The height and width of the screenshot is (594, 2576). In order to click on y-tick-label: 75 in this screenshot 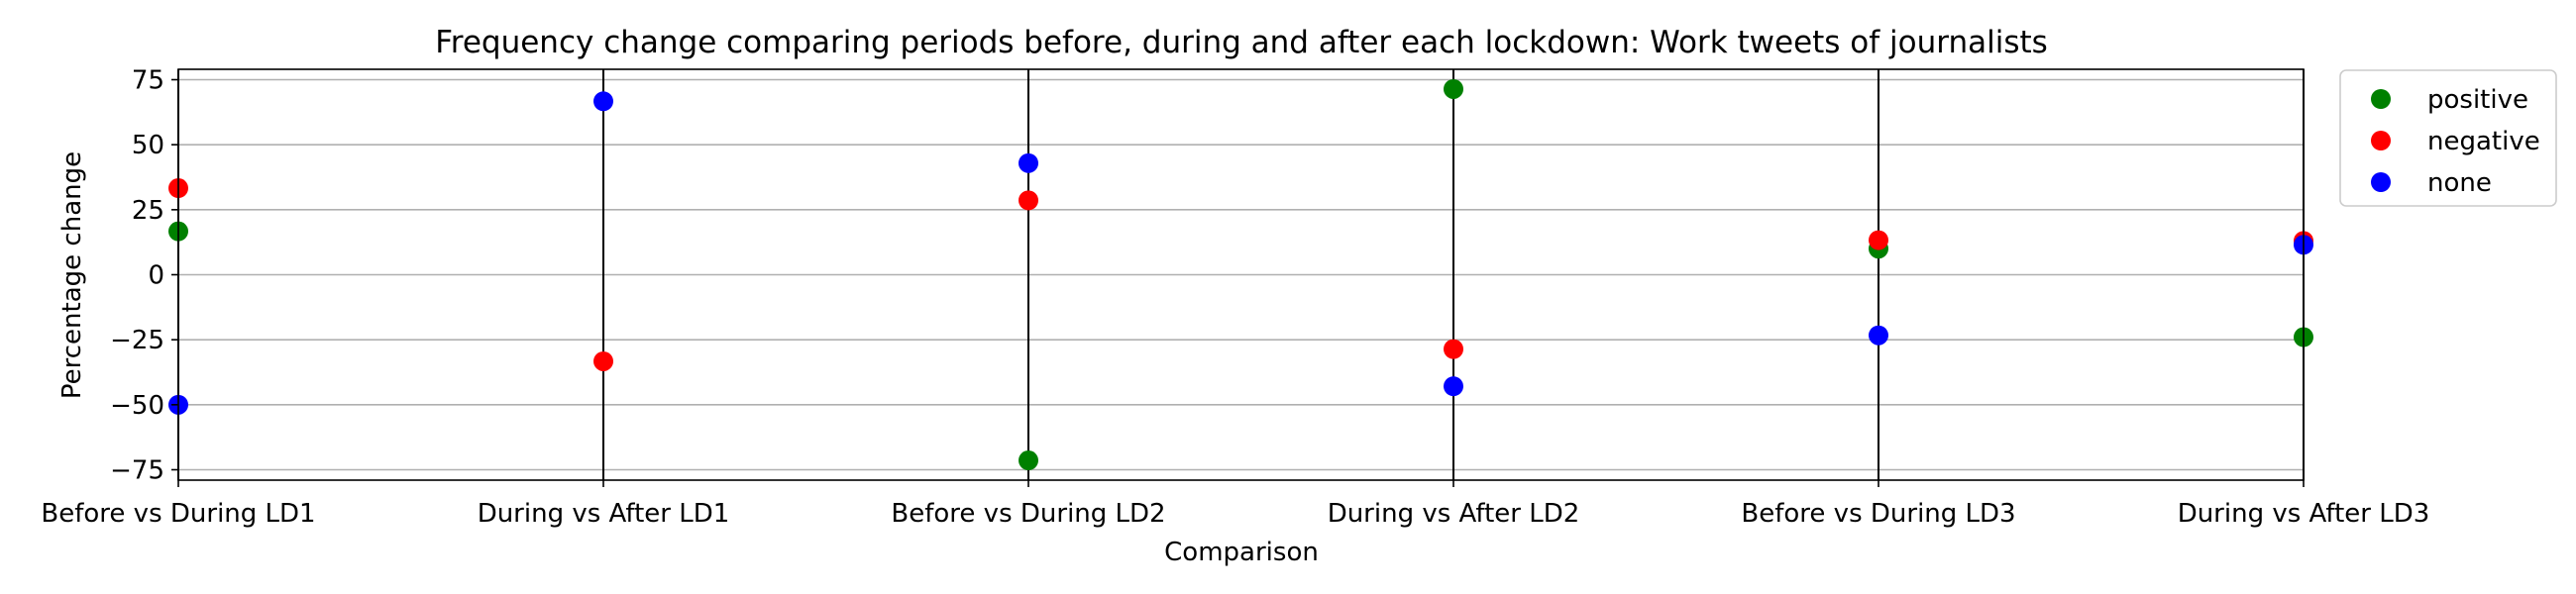, I will do `click(148, 81)`.